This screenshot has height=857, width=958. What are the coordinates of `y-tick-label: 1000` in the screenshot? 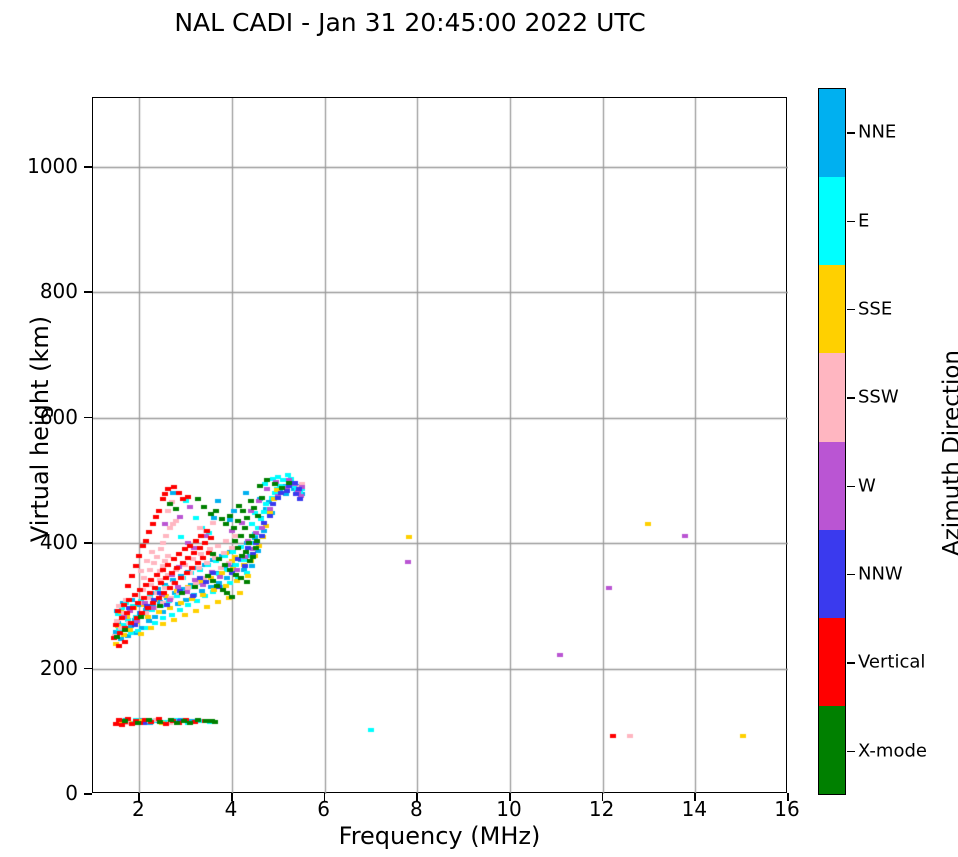 It's located at (52, 165).